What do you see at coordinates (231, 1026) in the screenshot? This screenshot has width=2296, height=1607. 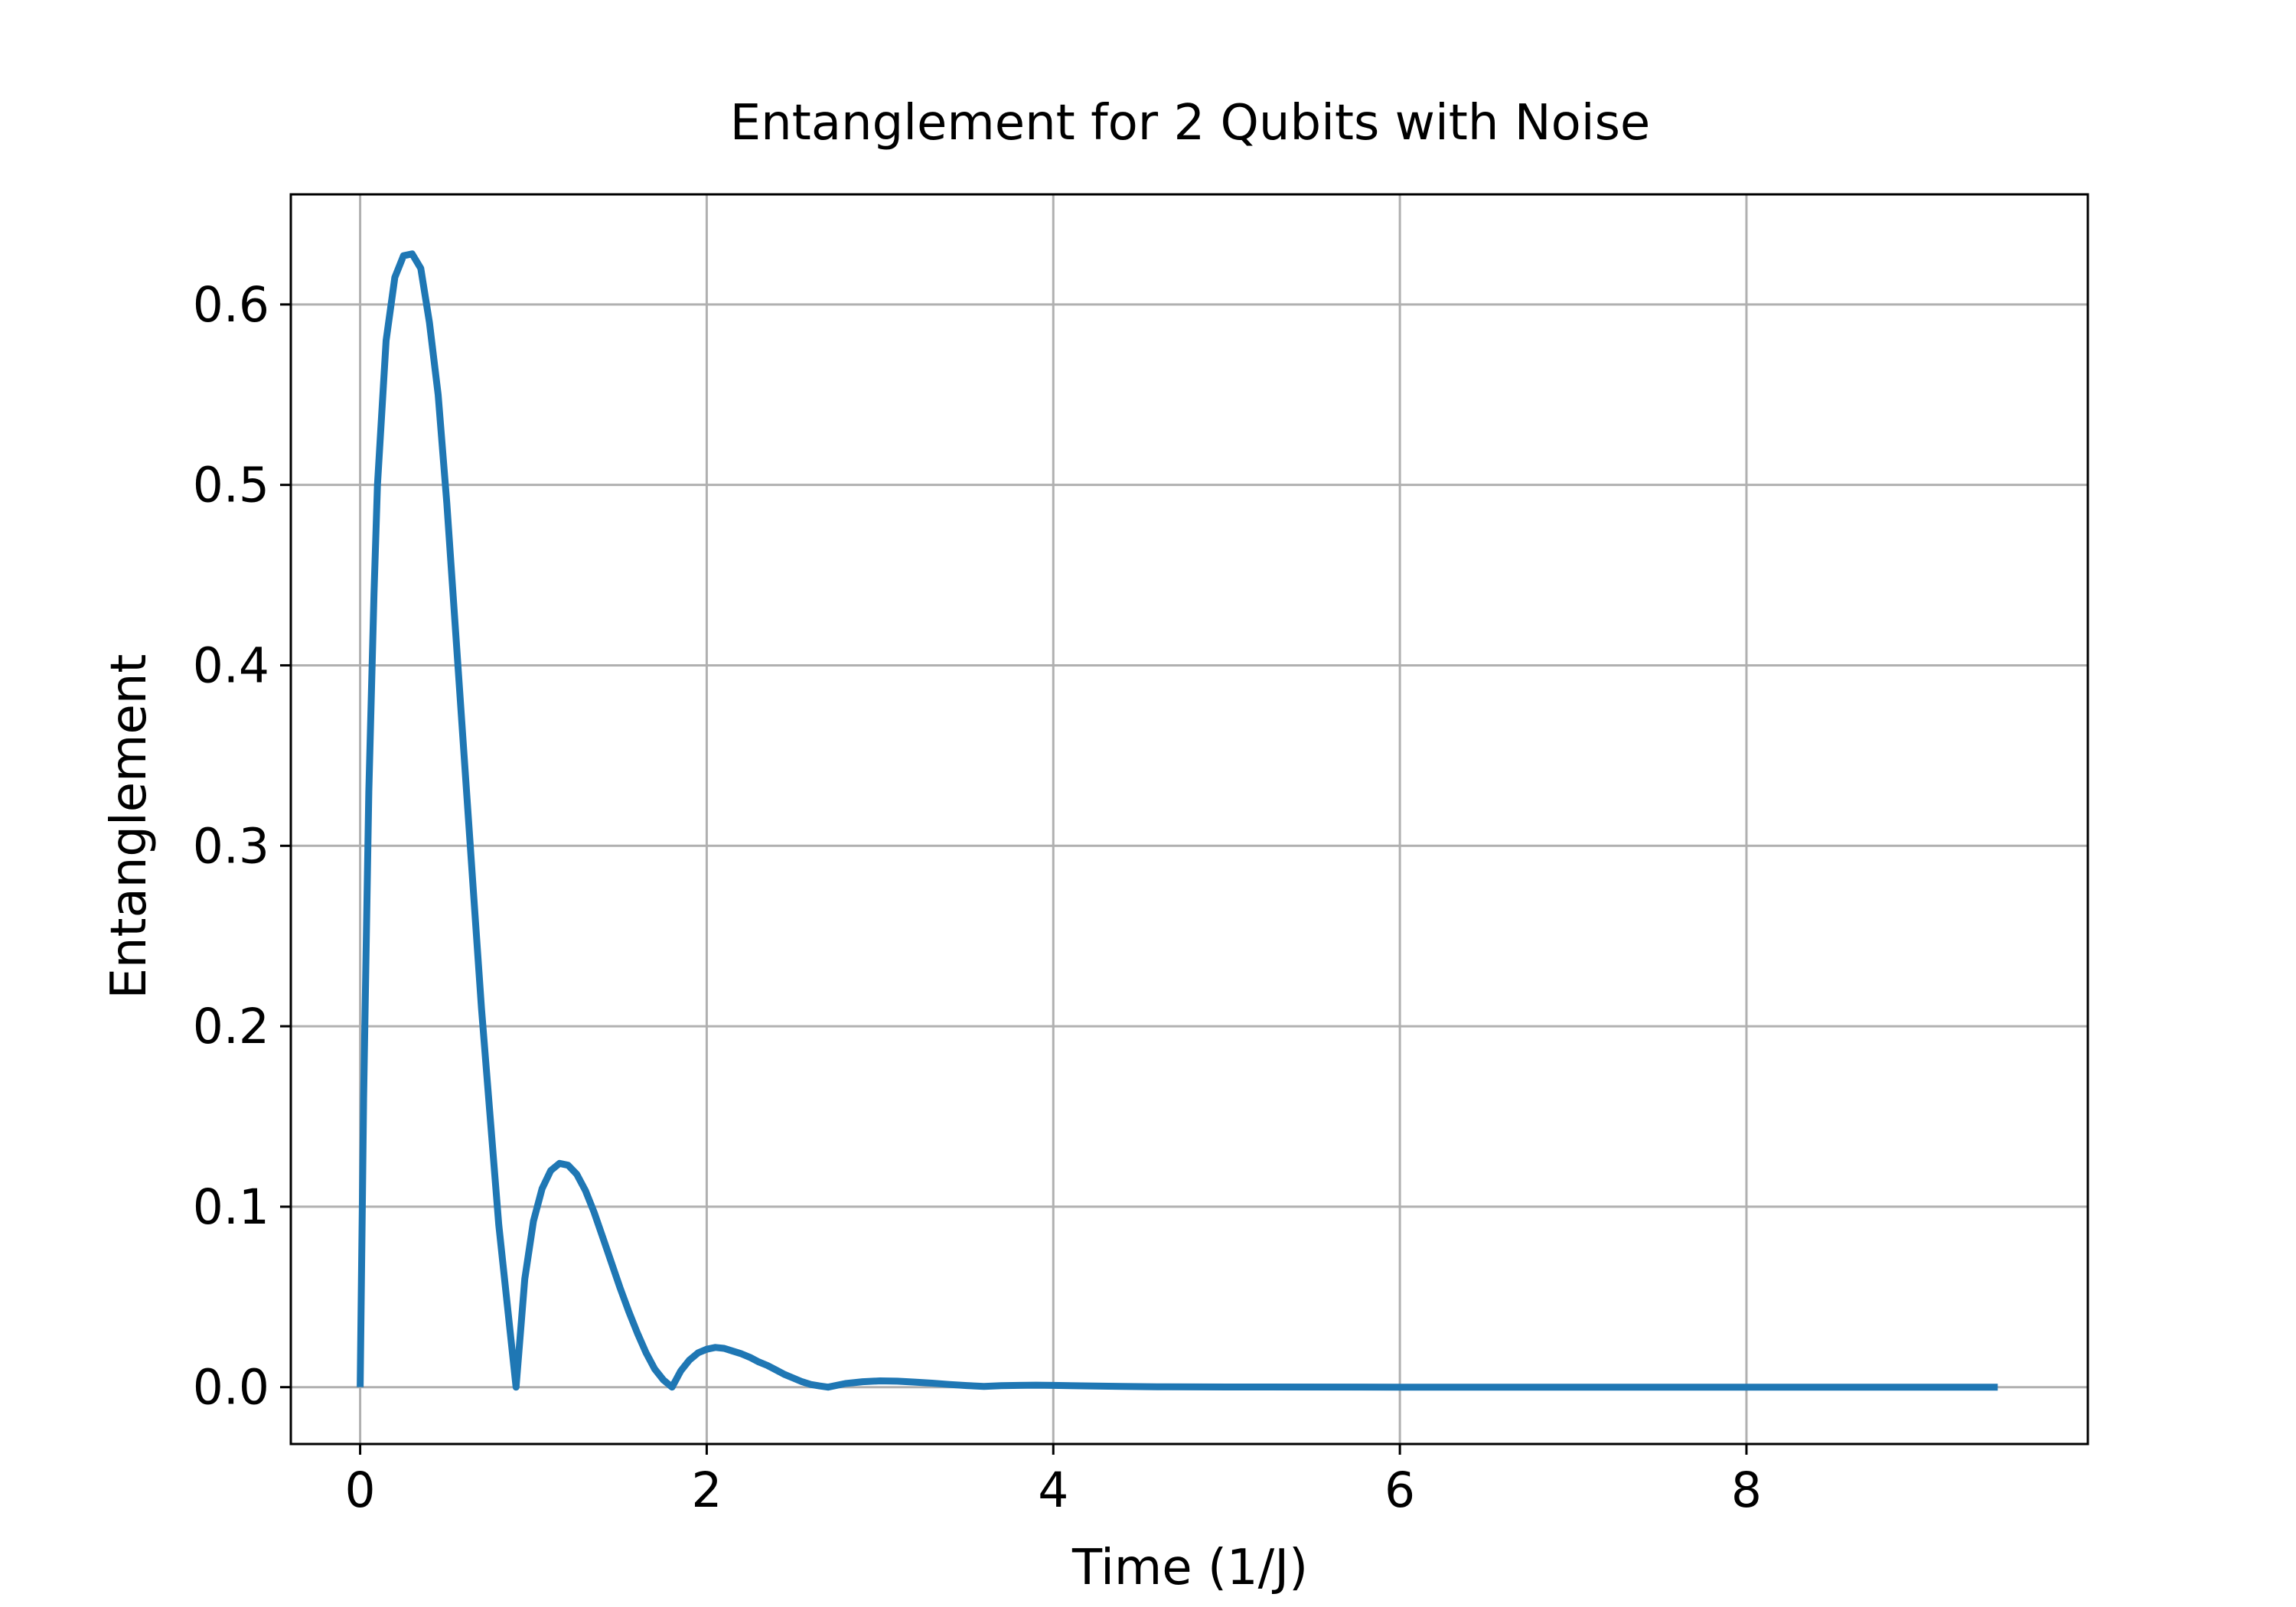 I see `y-tick-label: 0.2` at bounding box center [231, 1026].